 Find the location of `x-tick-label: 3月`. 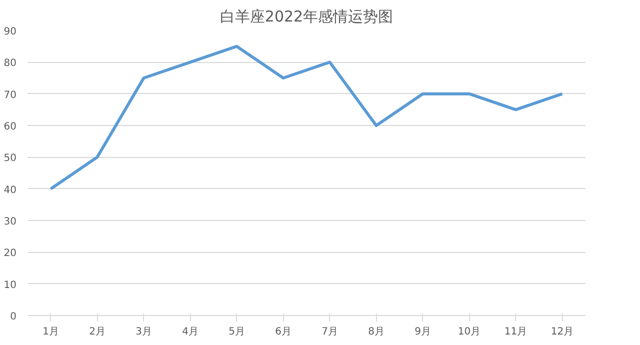

x-tick-label: 3月 is located at coordinates (144, 332).